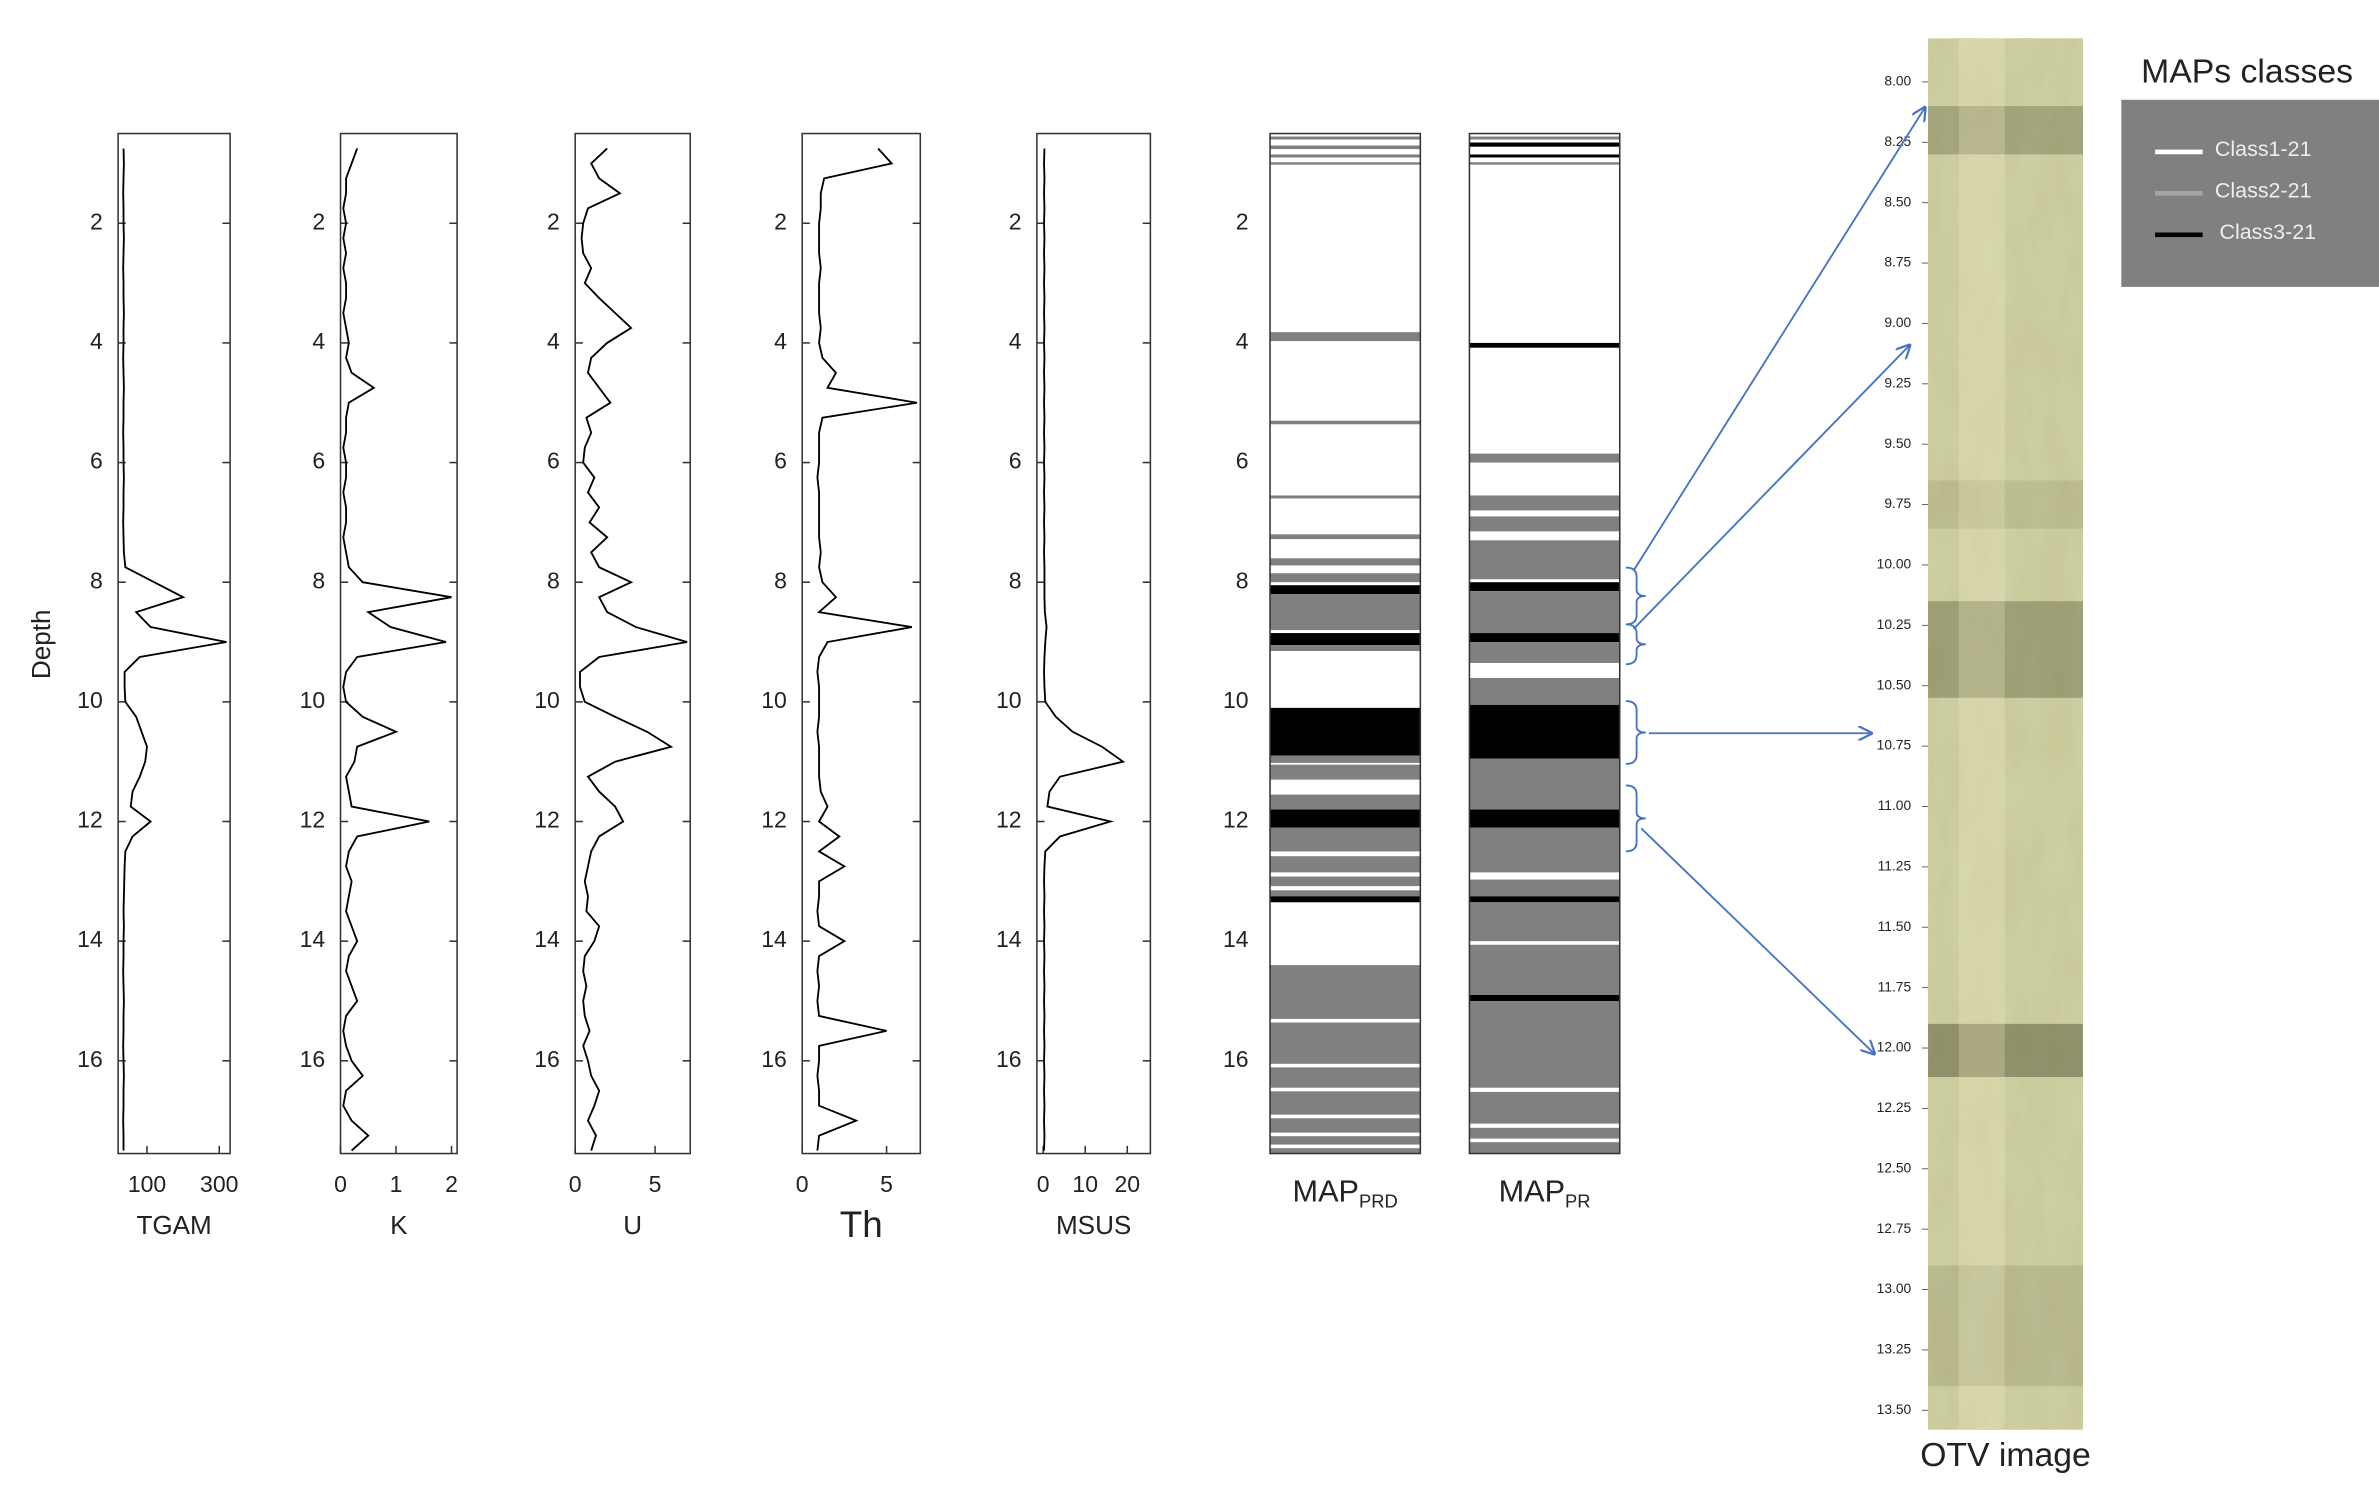 The width and height of the screenshot is (2379, 1488). I want to click on core-texture, so click(2005, 734).